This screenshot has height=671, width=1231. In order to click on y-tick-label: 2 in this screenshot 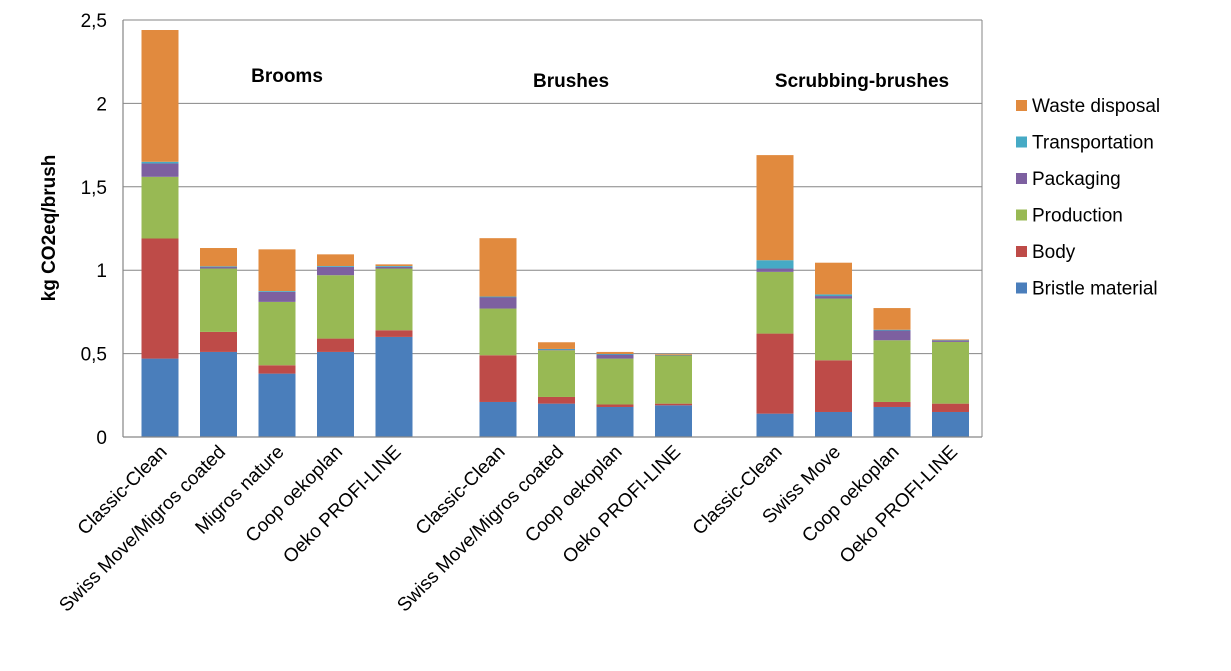, I will do `click(101, 104)`.